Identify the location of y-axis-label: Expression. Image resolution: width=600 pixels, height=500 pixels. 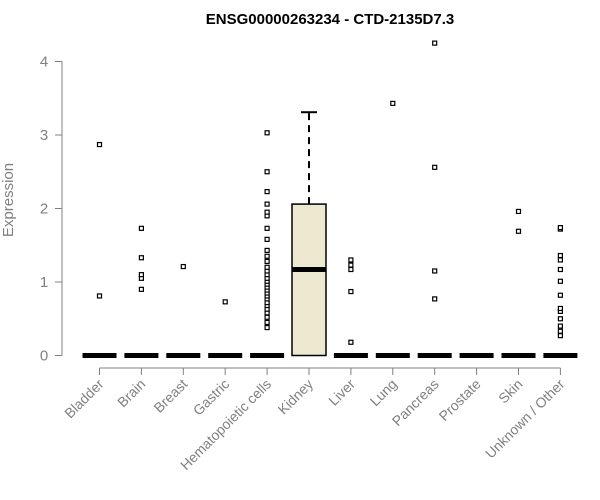
(8, 200).